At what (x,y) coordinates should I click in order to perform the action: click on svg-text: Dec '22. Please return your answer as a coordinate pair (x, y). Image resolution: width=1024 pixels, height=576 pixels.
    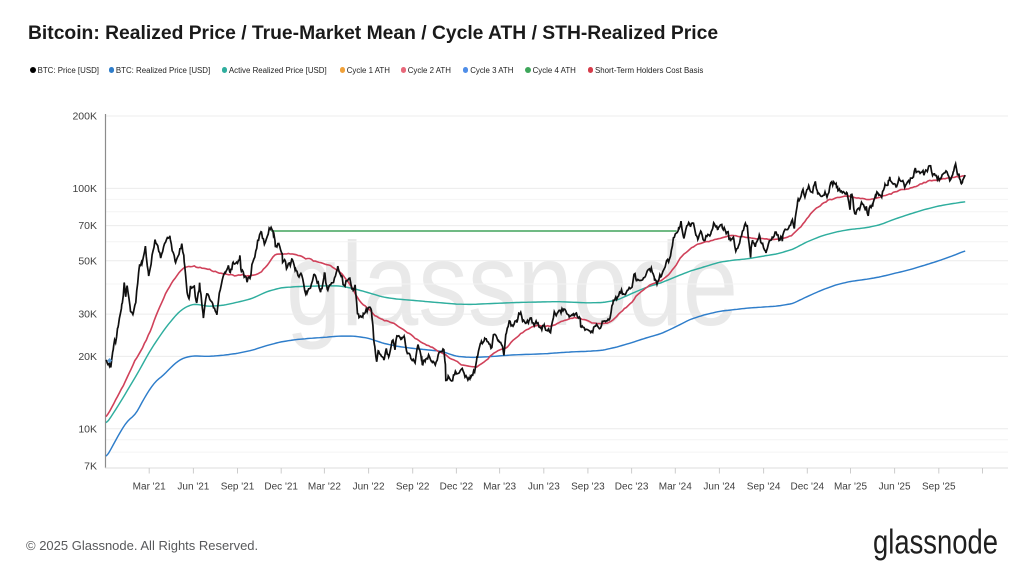
    Looking at the image, I should click on (457, 487).